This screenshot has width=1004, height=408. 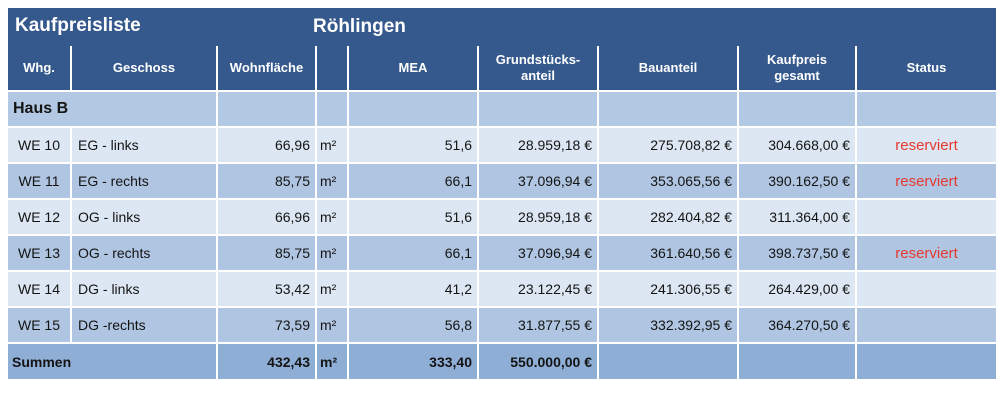 What do you see at coordinates (266, 361) in the screenshot?
I see `summary-wohnflaeche: 432,43` at bounding box center [266, 361].